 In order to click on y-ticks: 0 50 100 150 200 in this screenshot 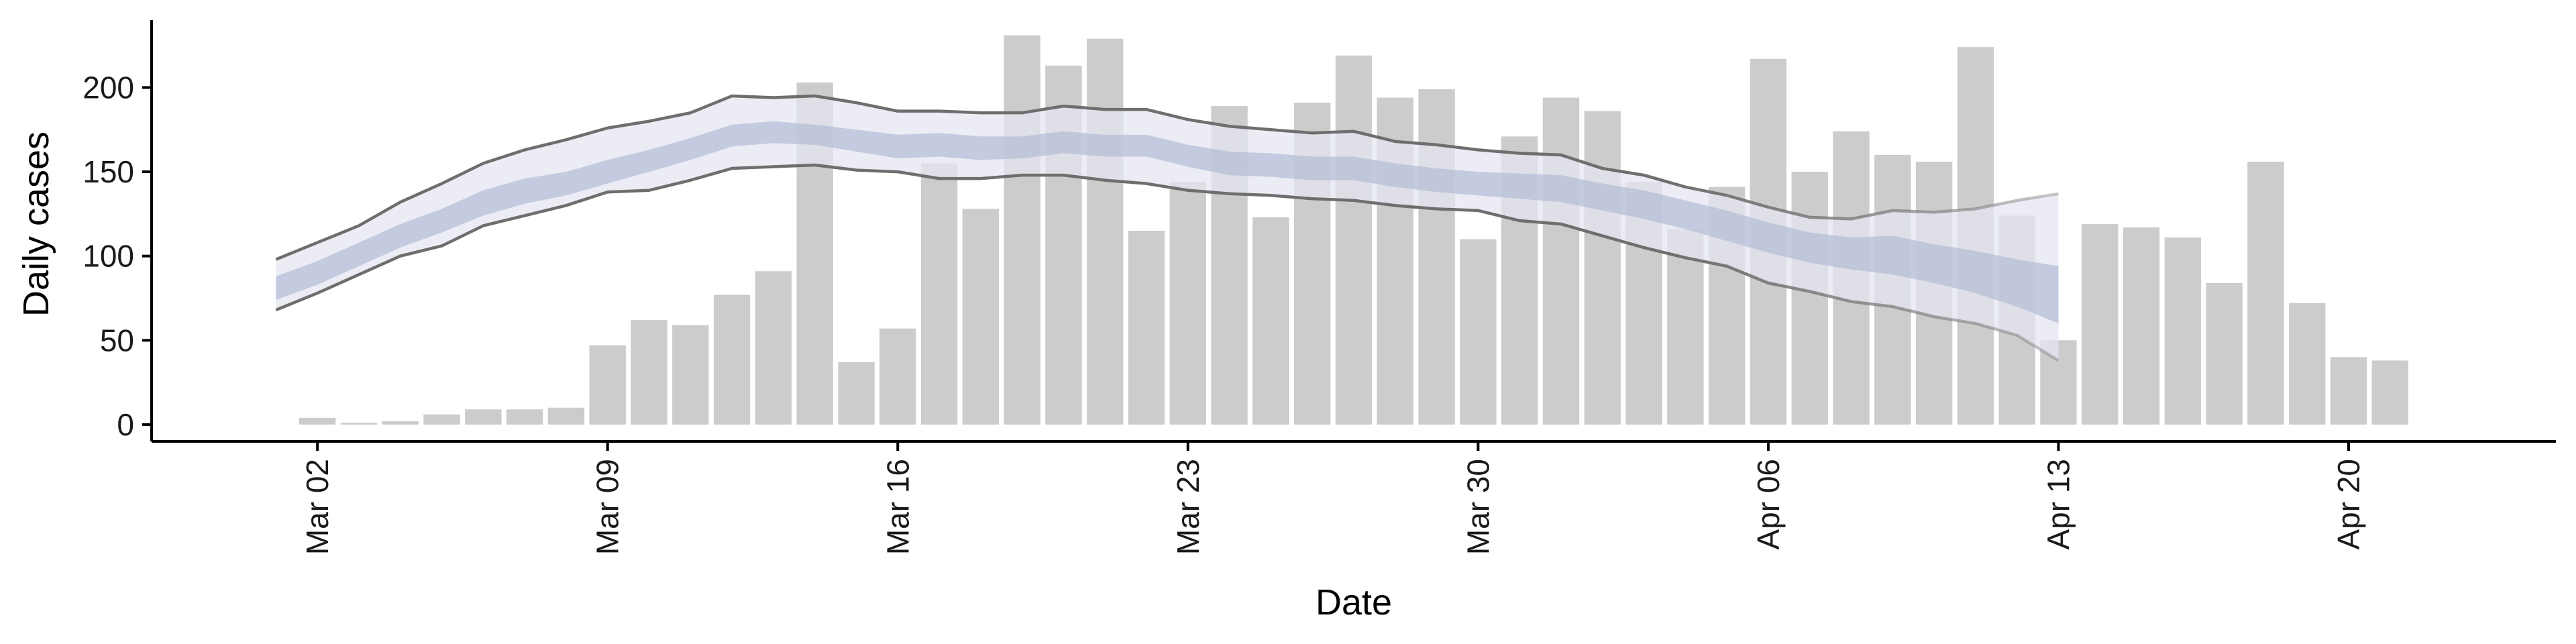, I will do `click(117, 256)`.